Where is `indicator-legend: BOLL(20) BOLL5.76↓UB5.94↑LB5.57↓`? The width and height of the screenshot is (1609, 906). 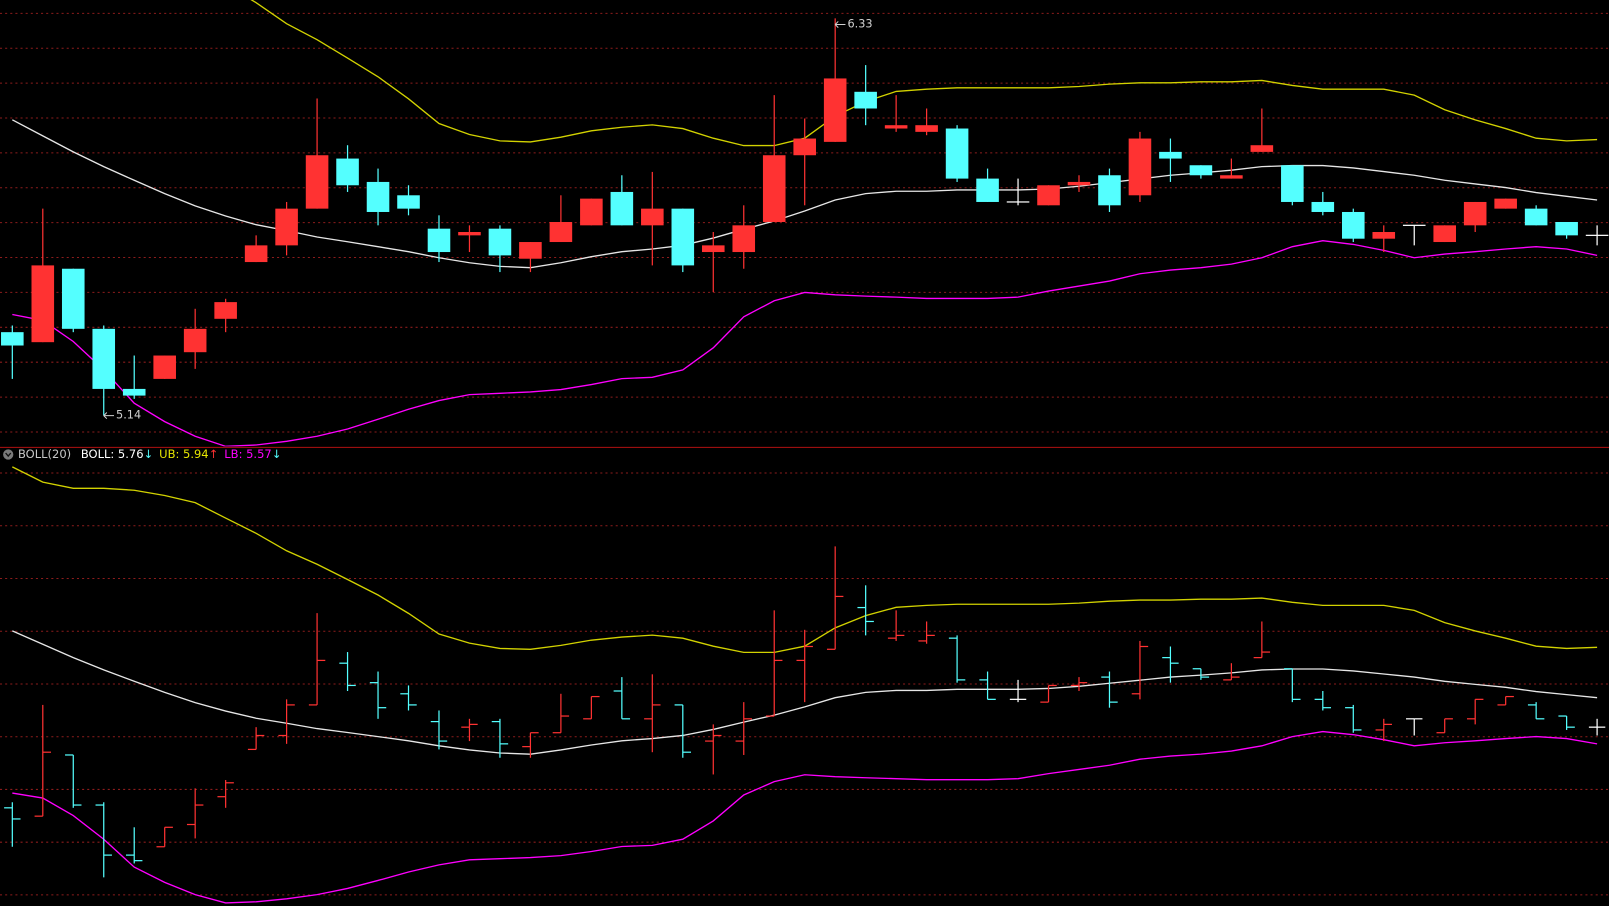
indicator-legend: BOLL(20) BOLL5.76↓UB5.94↑LB5.57↓ is located at coordinates (149, 454).